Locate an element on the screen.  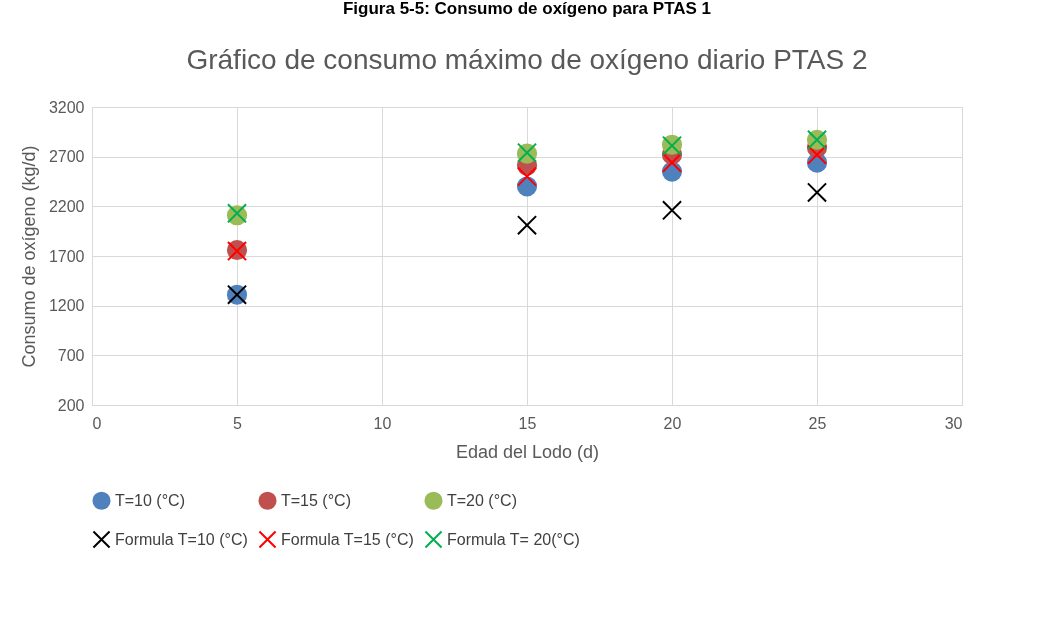
x-tick-label: 30 is located at coordinates (953, 423).